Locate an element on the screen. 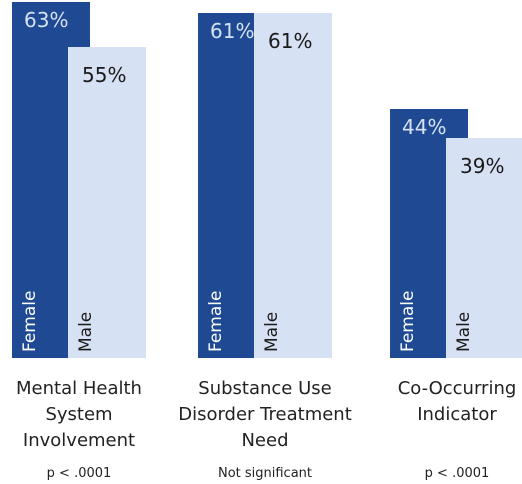 This screenshot has height=484, width=522. female-value-label: 44% is located at coordinates (424, 127).